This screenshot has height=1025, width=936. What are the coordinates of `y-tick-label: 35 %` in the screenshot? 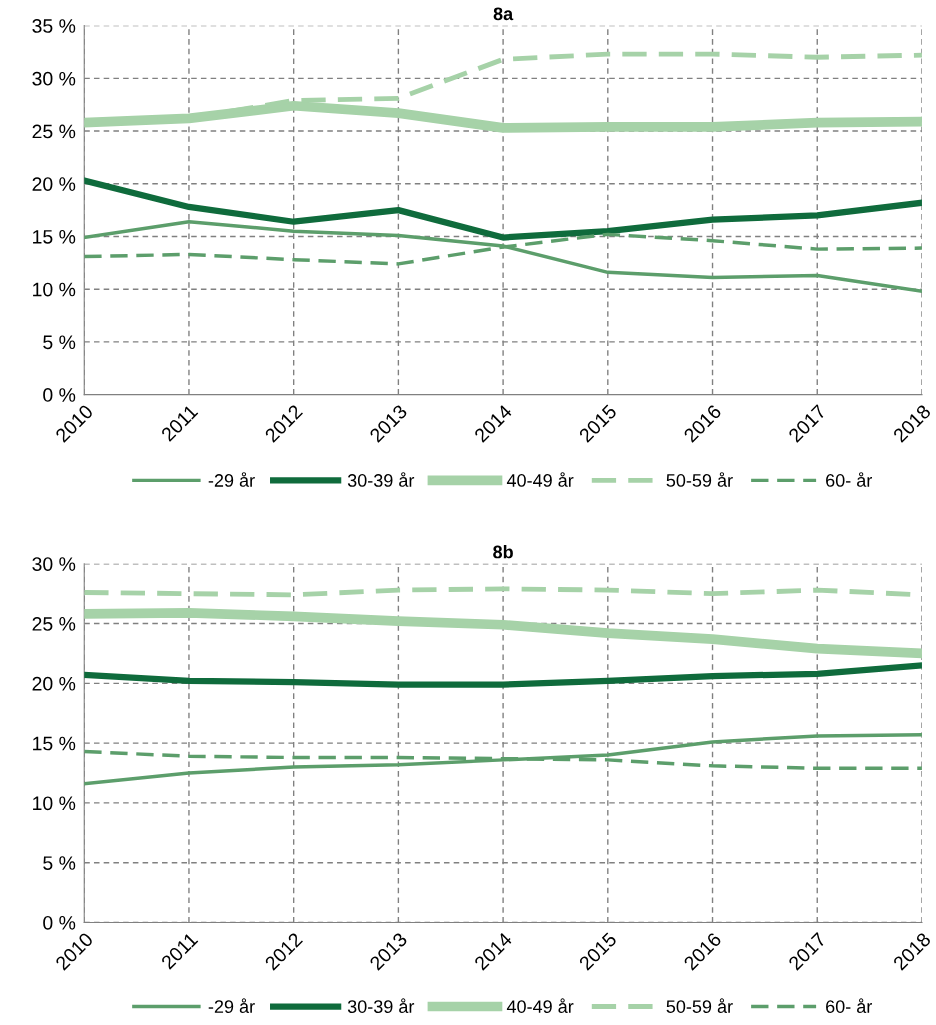 It's located at (54, 26).